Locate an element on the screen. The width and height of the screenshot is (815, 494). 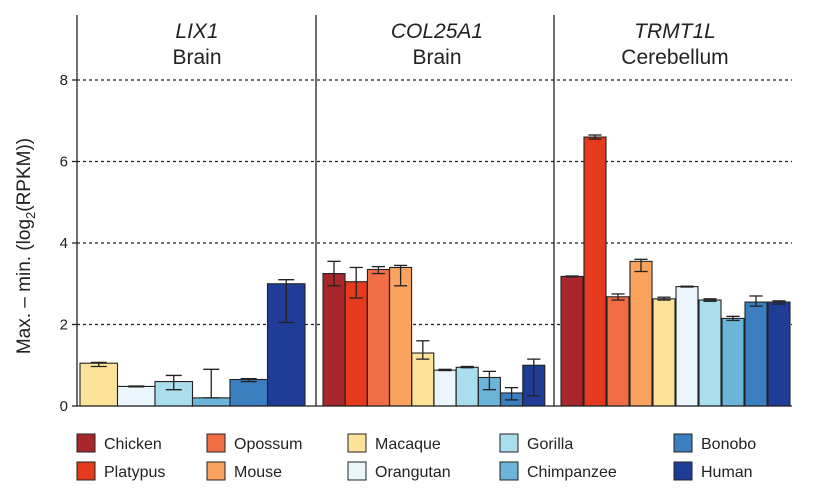
y-axis-label-main: Max. – min. (log is located at coordinates (24, 286).